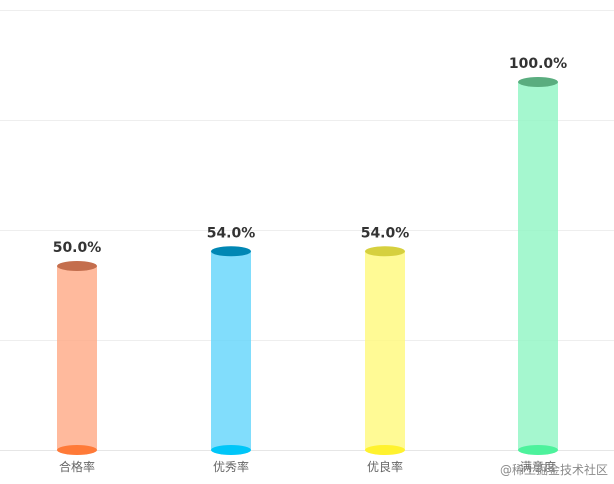 Image resolution: width=614 pixels, height=484 pixels. I want to click on value-label: 100.0%, so click(538, 64).